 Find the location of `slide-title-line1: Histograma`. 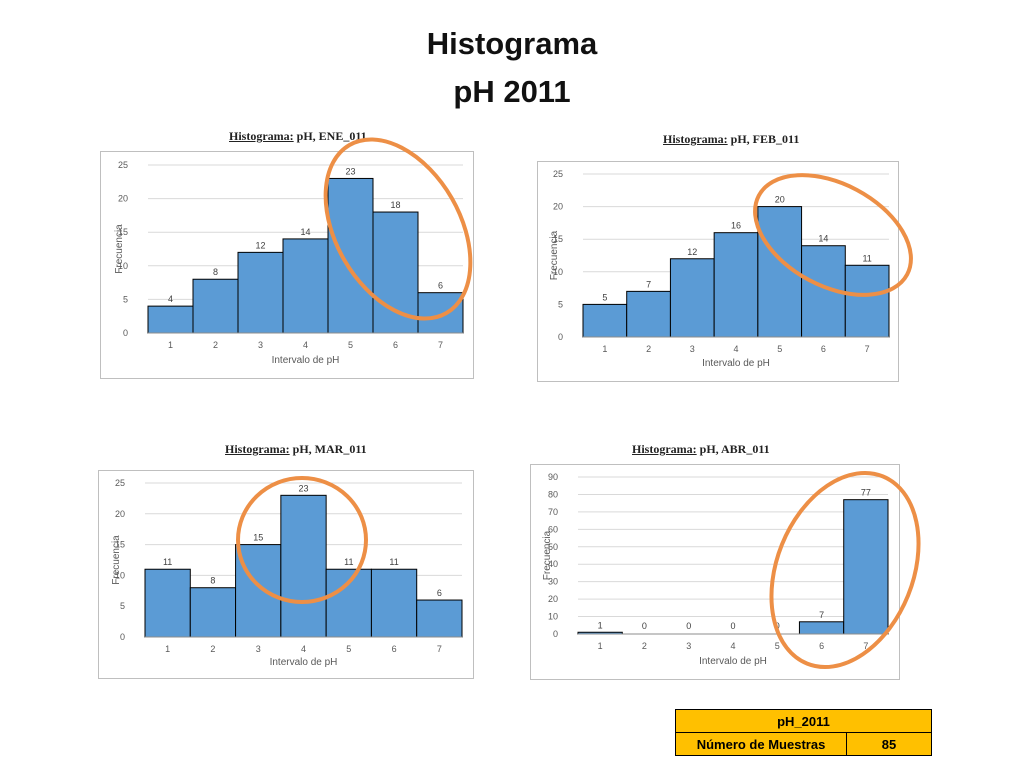

slide-title-line1: Histograma is located at coordinates (512, 43).